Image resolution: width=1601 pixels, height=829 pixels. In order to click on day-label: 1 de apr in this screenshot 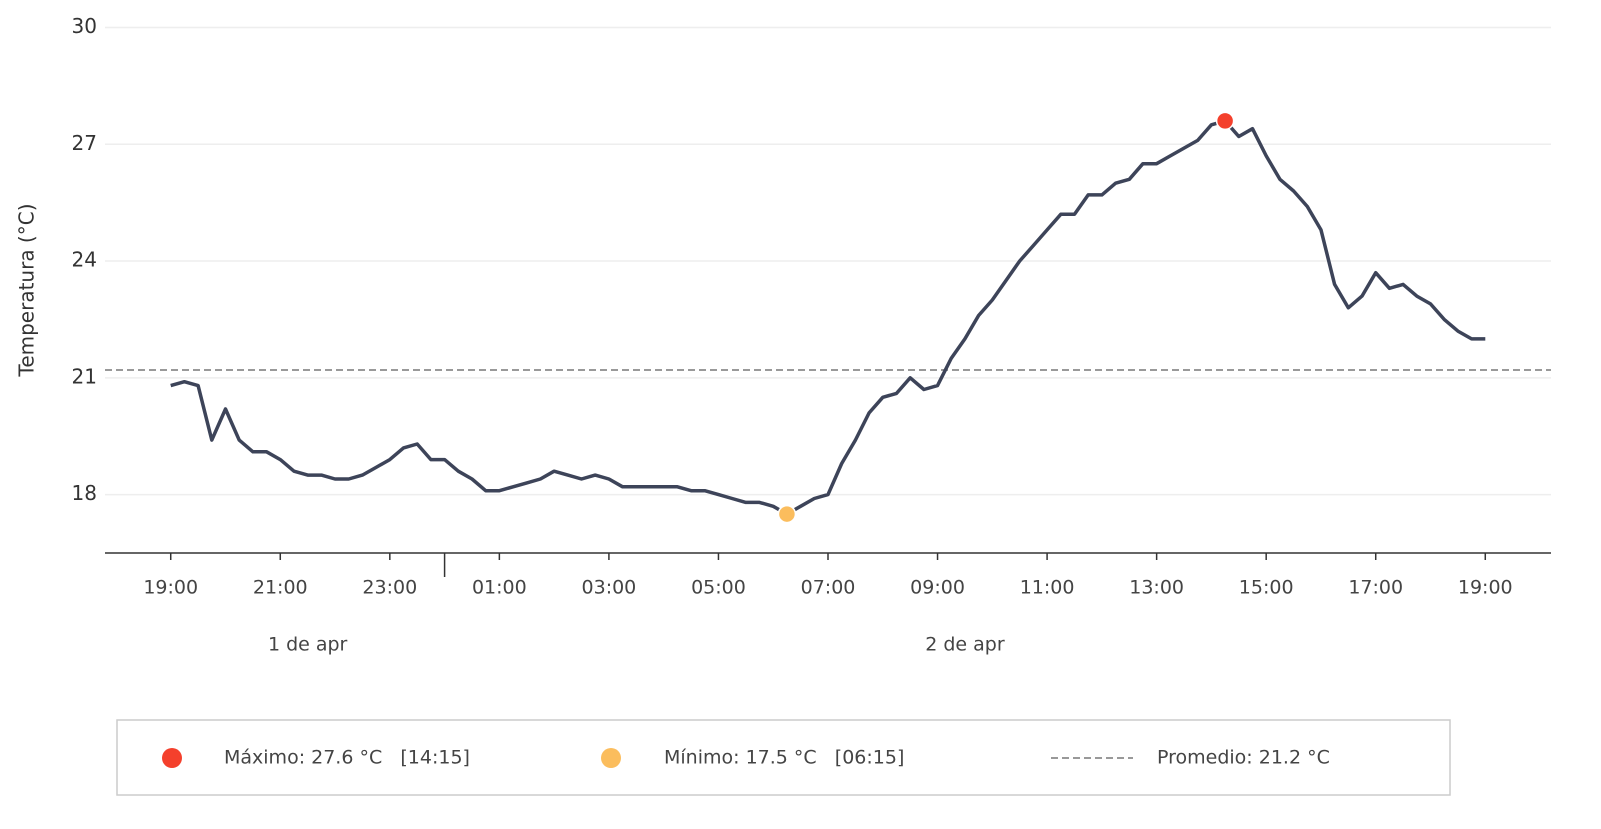, I will do `click(308, 645)`.